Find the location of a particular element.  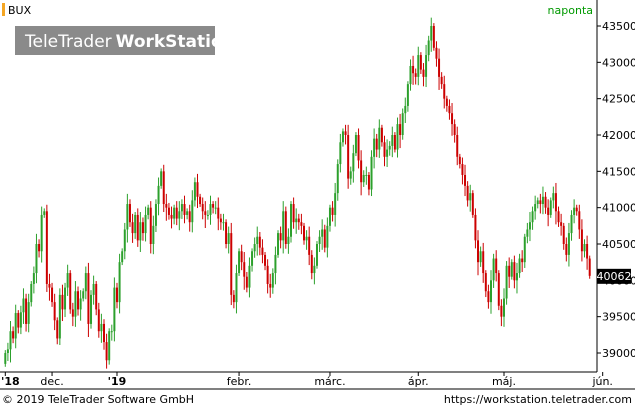

x-tick-label: máj. is located at coordinates (504, 381).